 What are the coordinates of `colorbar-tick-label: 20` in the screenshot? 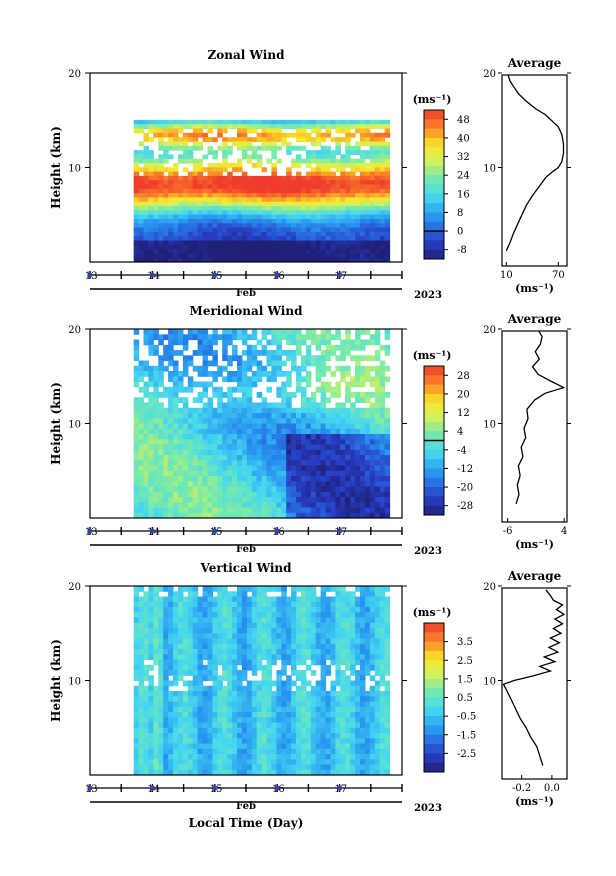 It's located at (463, 394).